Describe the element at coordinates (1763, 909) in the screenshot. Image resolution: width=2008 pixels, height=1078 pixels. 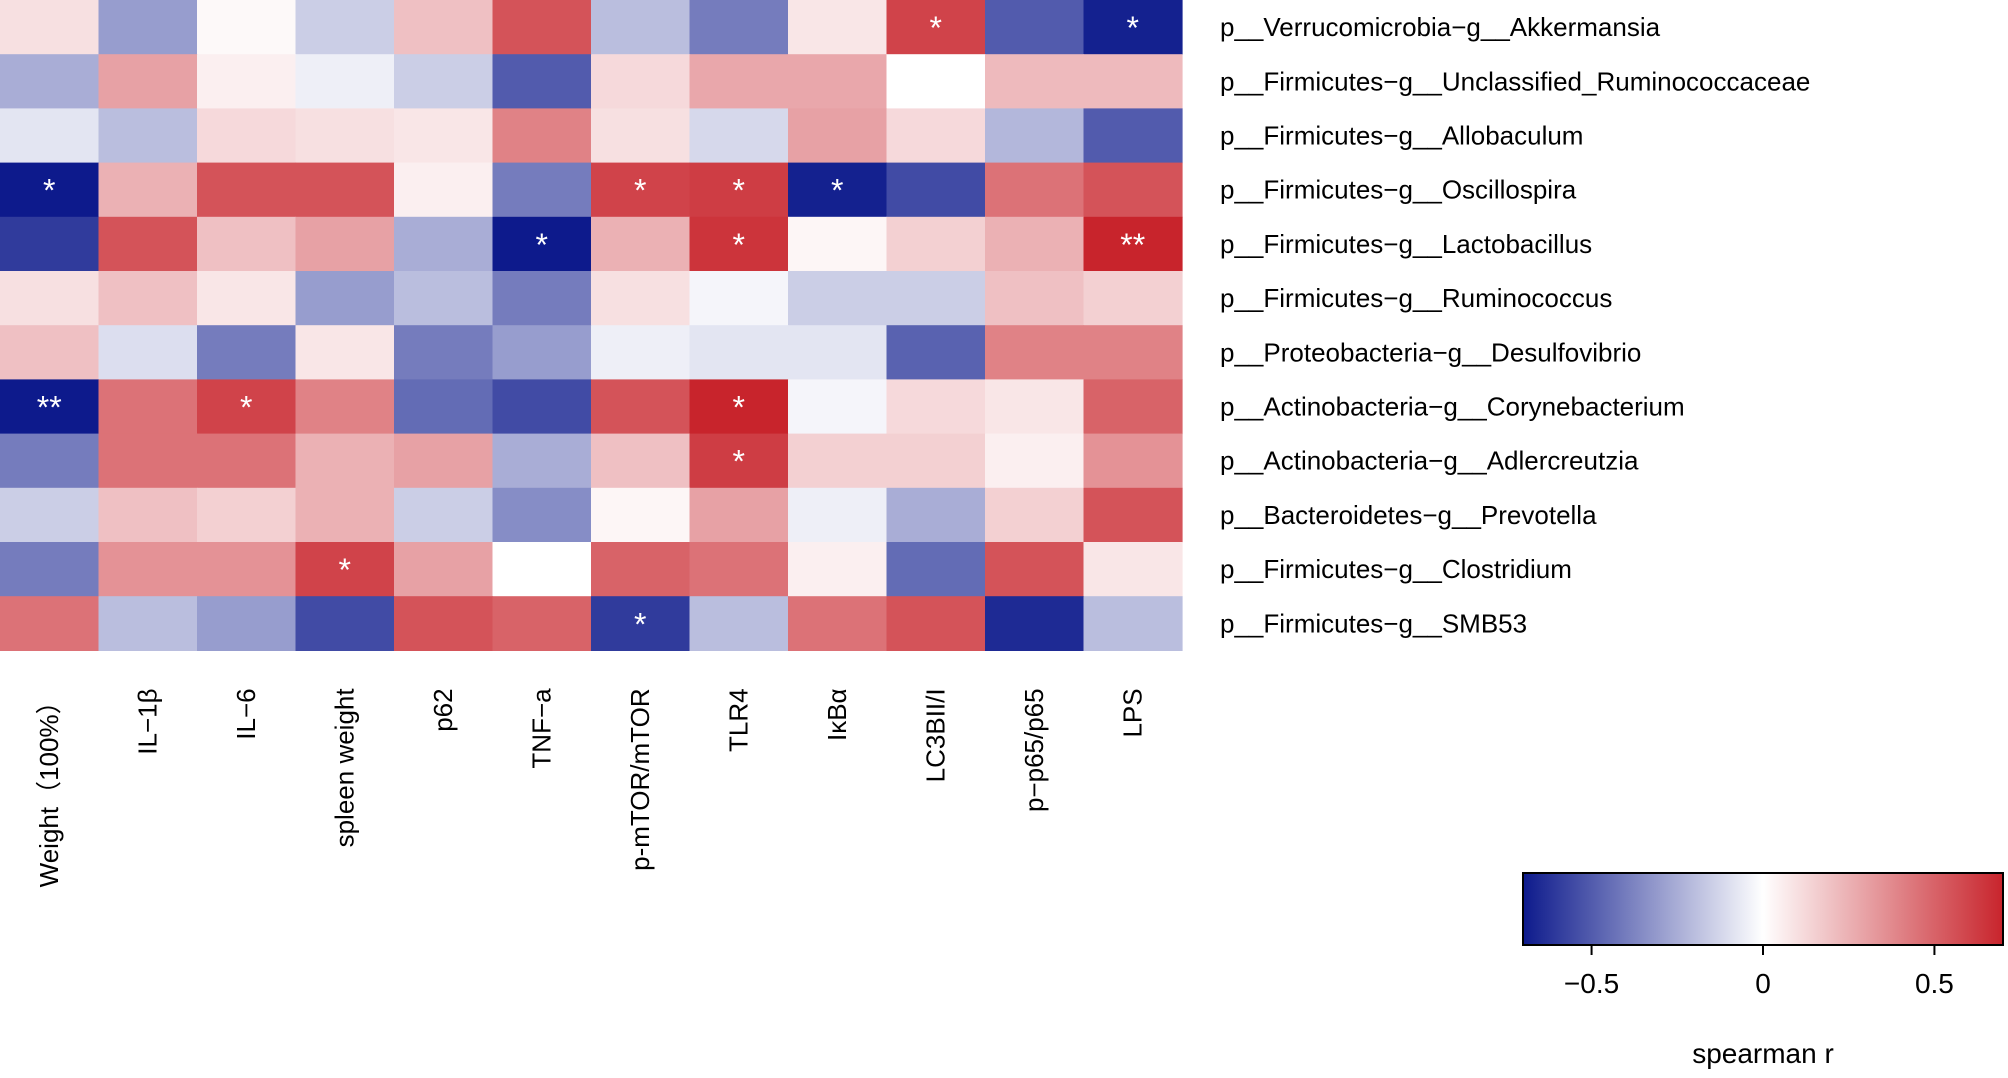
I see `colorbar-gradient` at that location.